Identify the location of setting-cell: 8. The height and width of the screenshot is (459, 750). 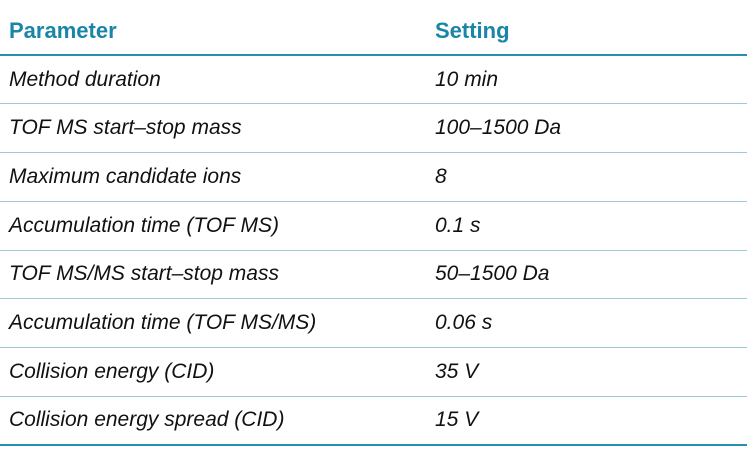
(586, 177).